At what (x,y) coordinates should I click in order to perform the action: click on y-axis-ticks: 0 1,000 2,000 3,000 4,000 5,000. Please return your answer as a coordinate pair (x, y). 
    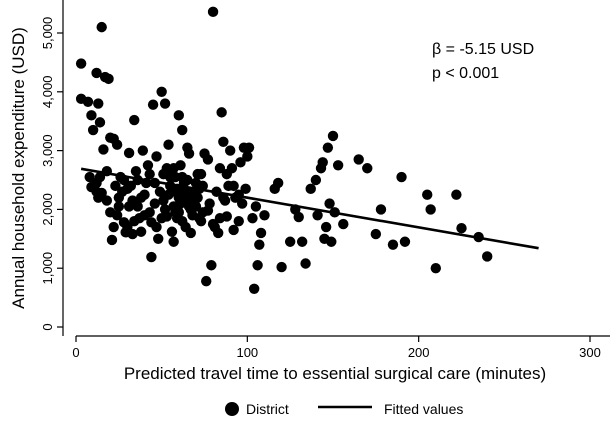
    Looking at the image, I should click on (51, 174).